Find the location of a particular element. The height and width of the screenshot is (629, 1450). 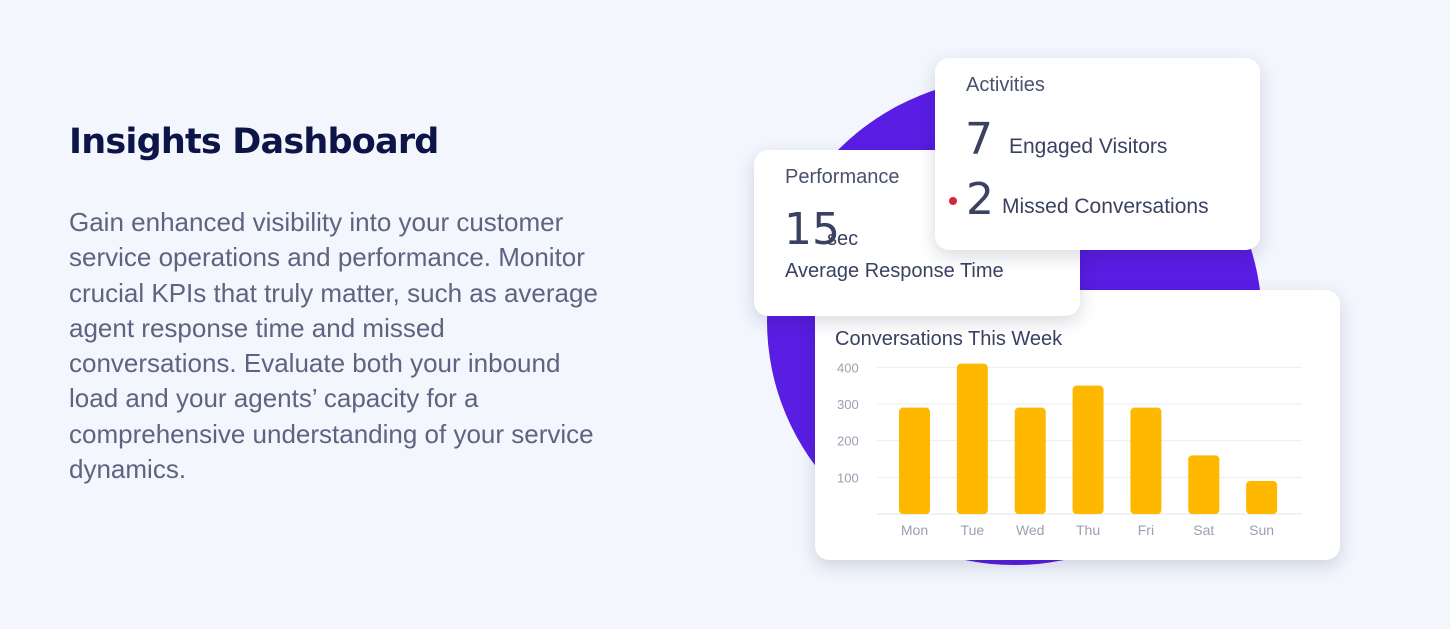

missed-indicator-dot is located at coordinates (953, 201).